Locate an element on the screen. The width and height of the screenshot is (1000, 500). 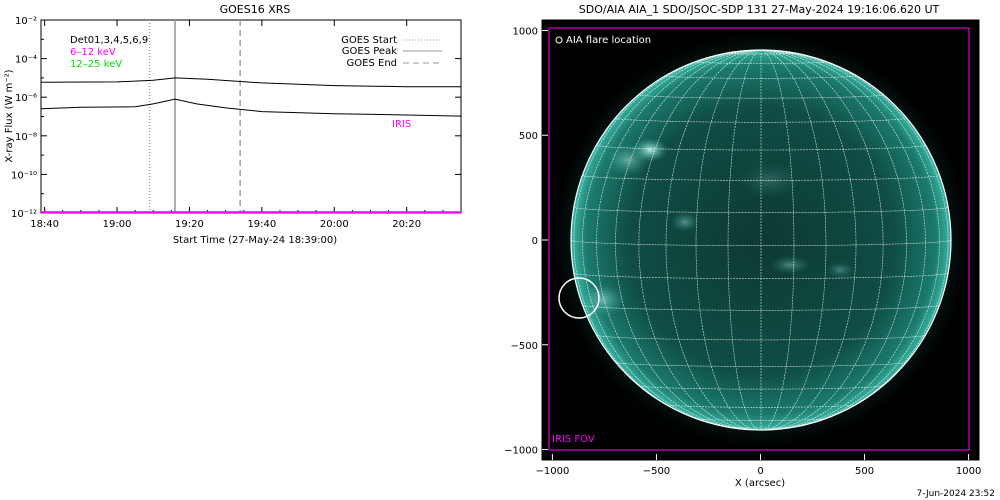
flare-legend-label: AIA flare location is located at coordinates (608, 40).